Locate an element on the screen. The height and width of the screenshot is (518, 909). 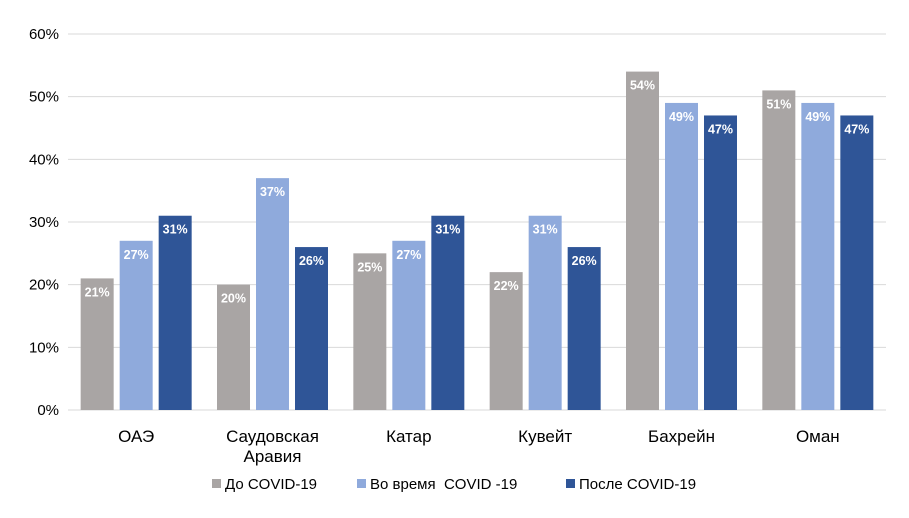
category-label: Катар is located at coordinates (409, 436).